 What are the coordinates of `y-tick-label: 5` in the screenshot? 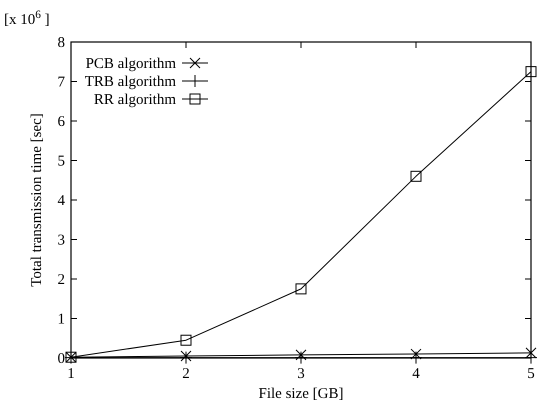 It's located at (61, 162).